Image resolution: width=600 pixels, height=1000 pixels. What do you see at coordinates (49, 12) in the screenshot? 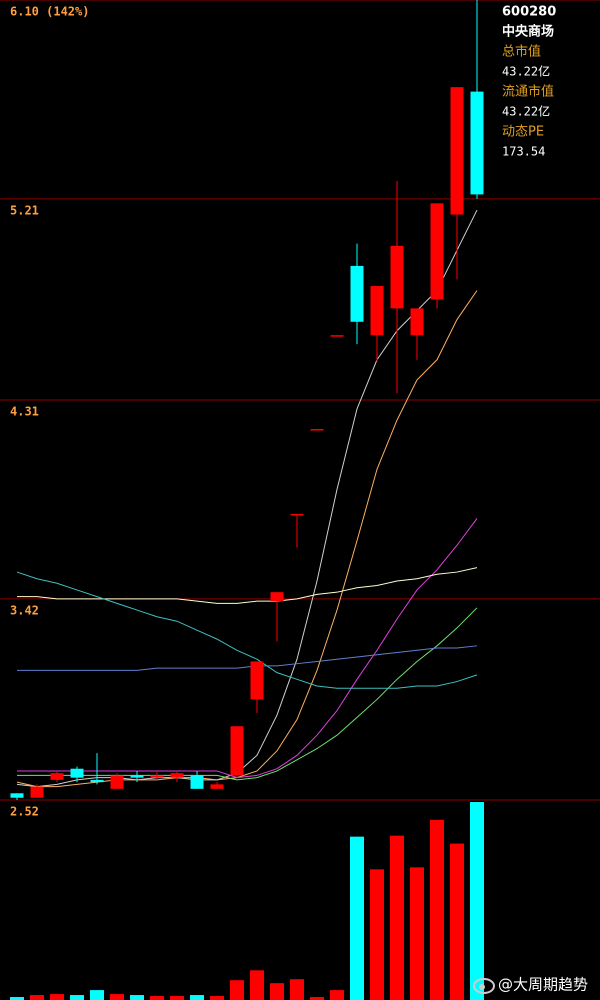
I see `y-tick-label: 6.10 (142%)` at bounding box center [49, 12].